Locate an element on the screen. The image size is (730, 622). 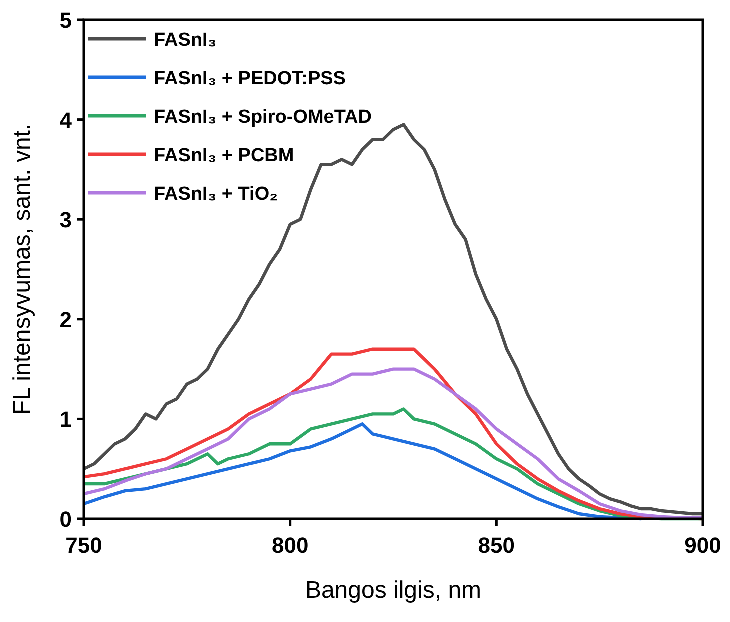
y-tick-label: 3 is located at coordinates (66, 220).